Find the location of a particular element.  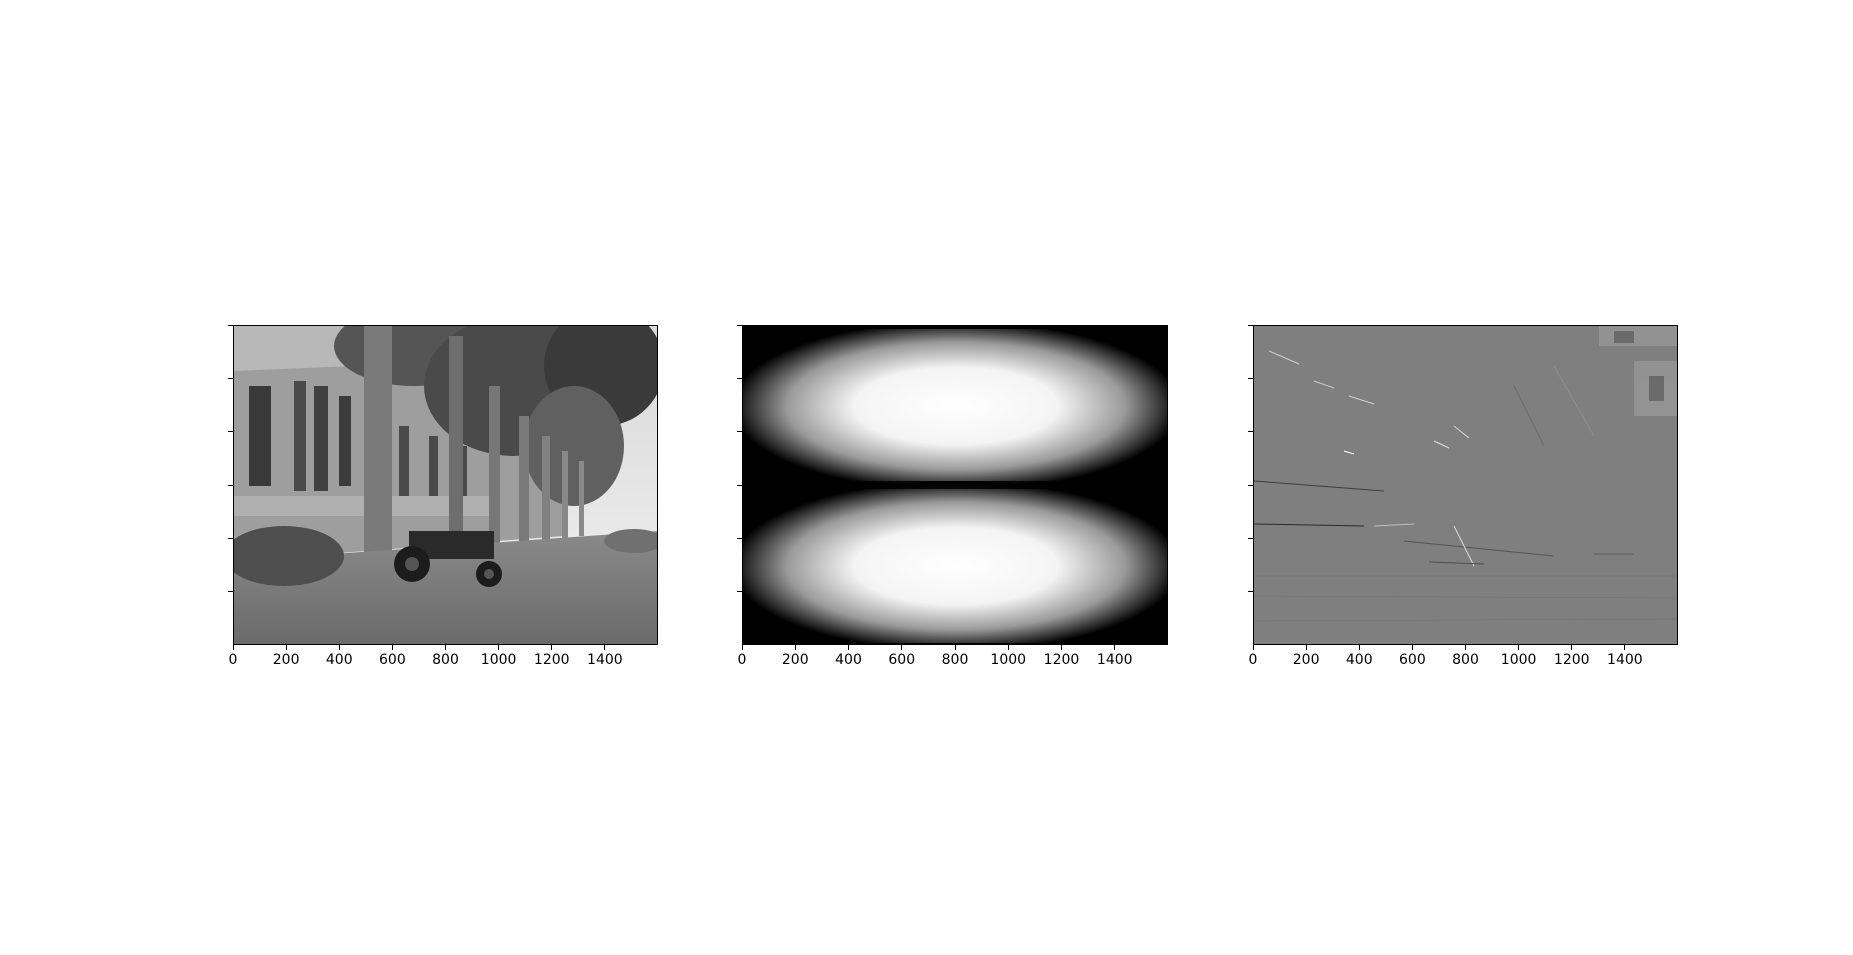

residual-svg is located at coordinates (1465, 485).